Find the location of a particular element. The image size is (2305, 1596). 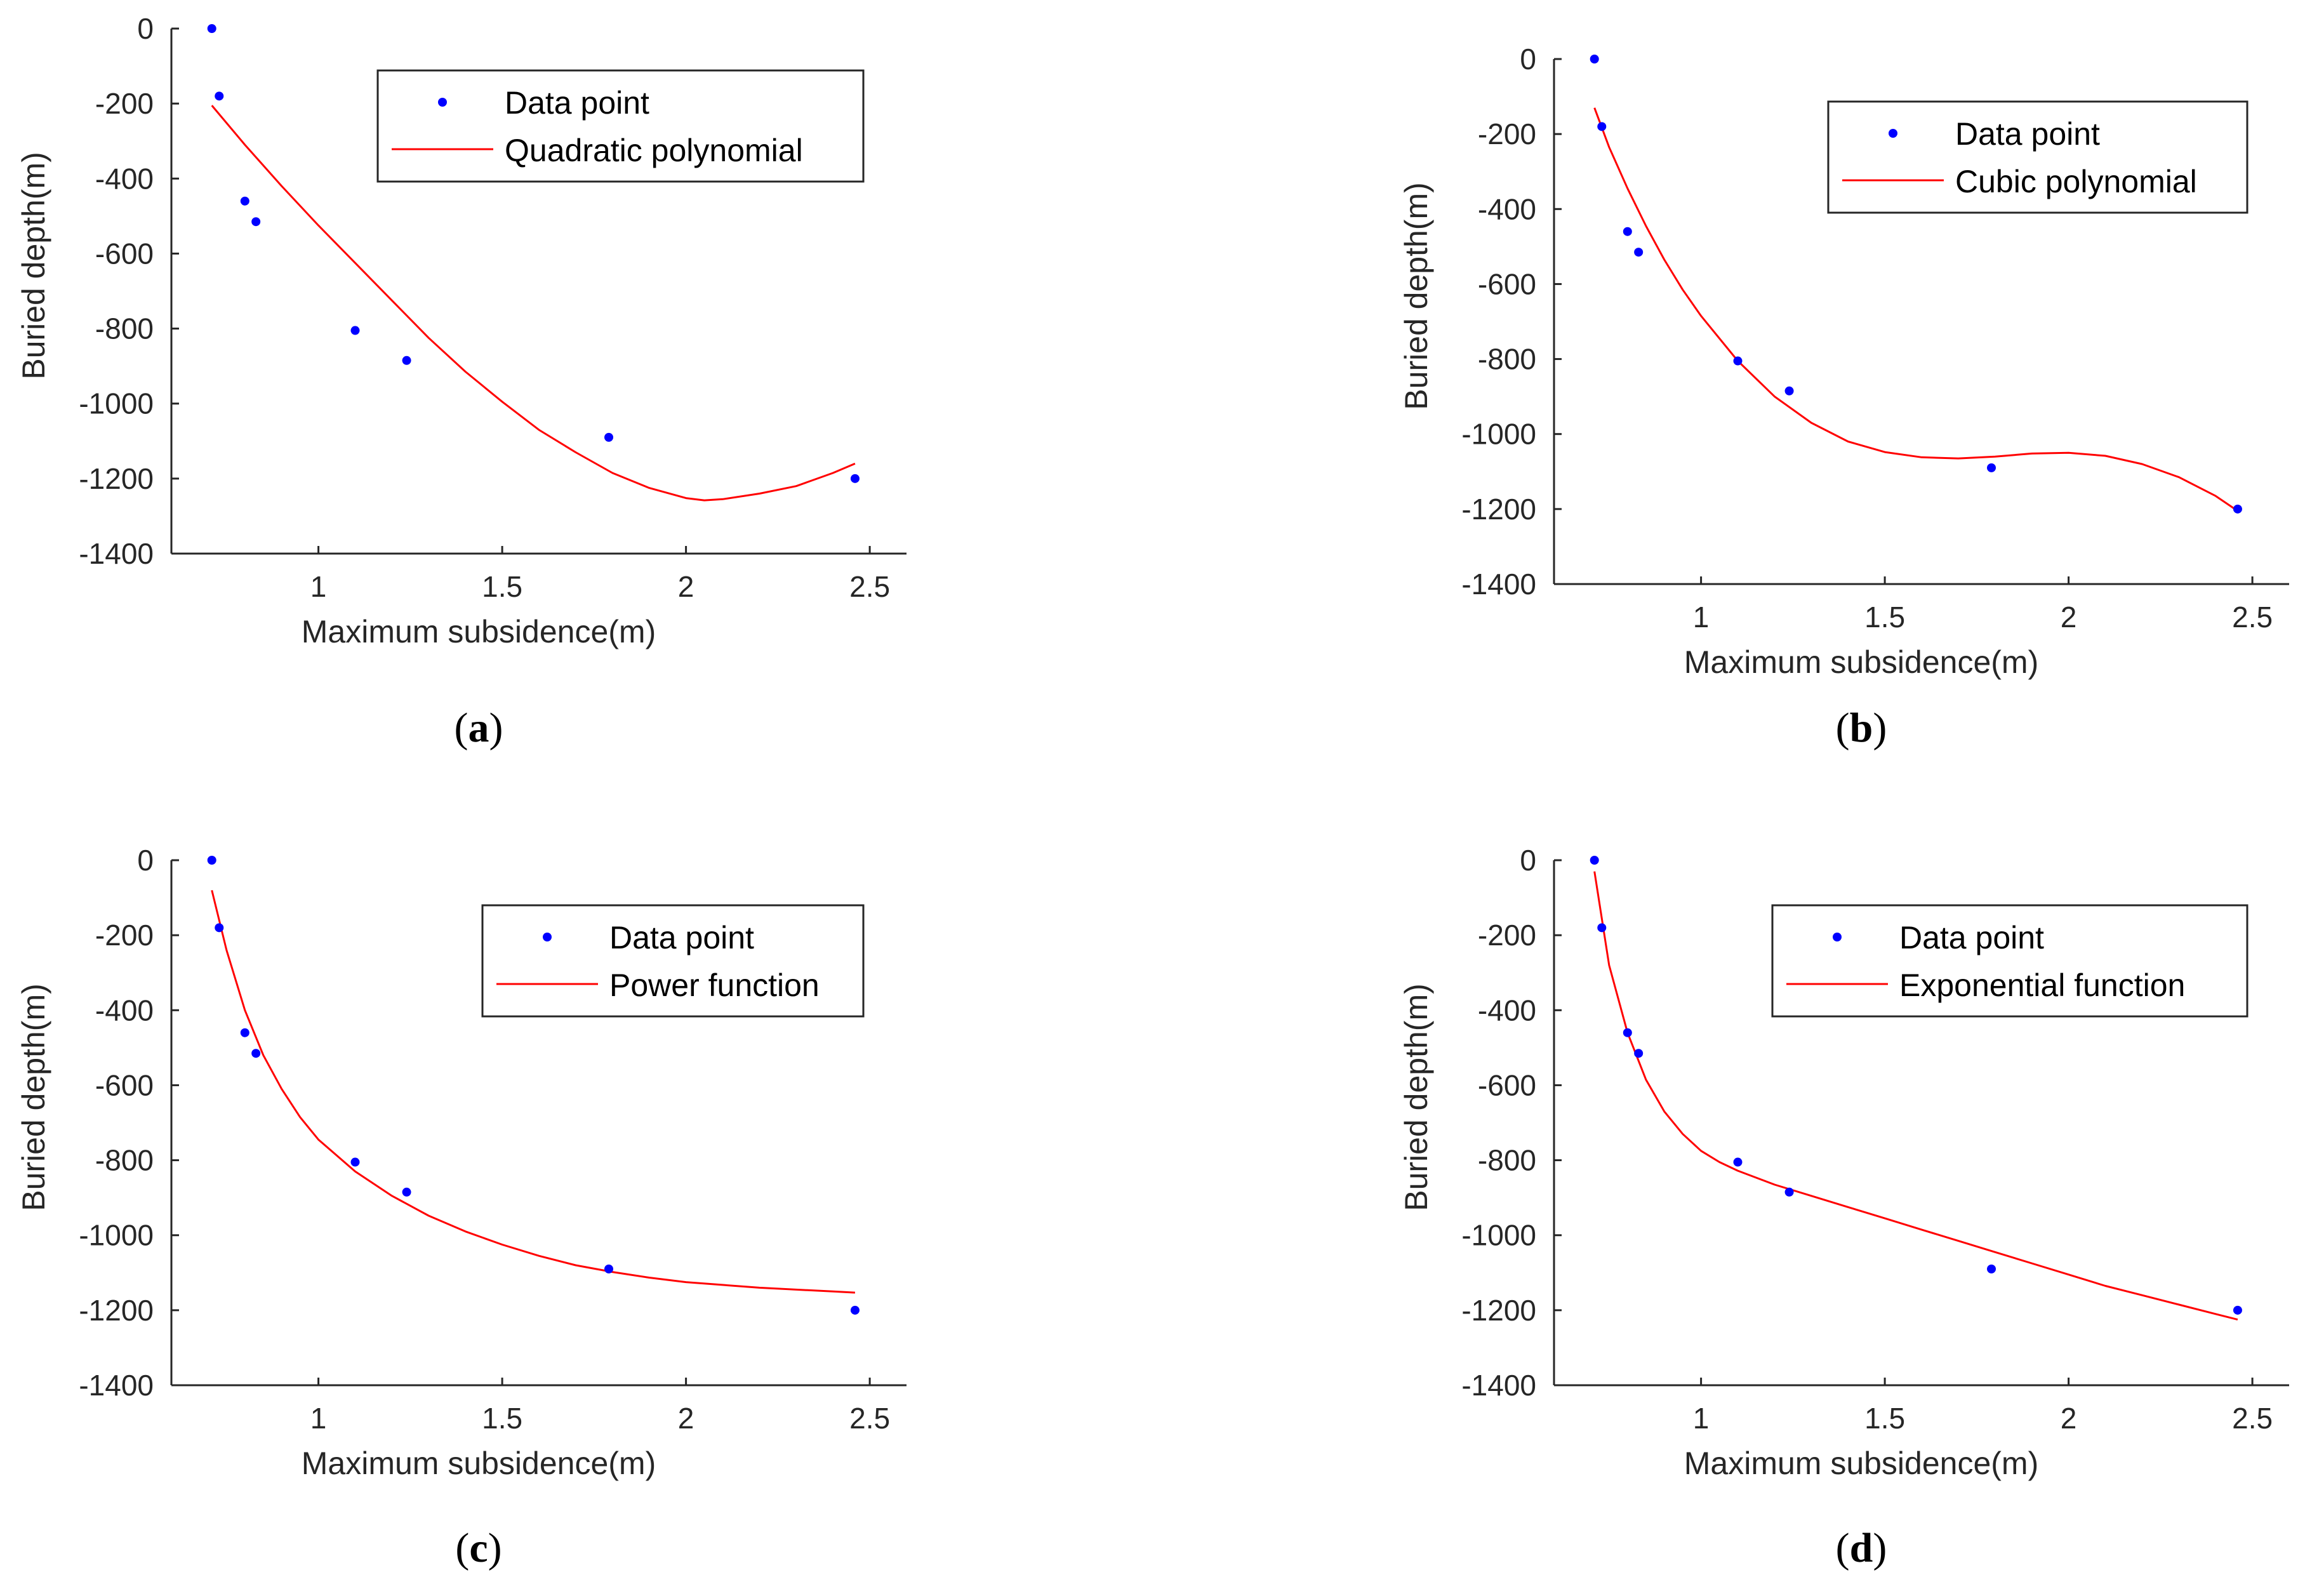

panel-caption: (d) is located at coordinates (1861, 1548).